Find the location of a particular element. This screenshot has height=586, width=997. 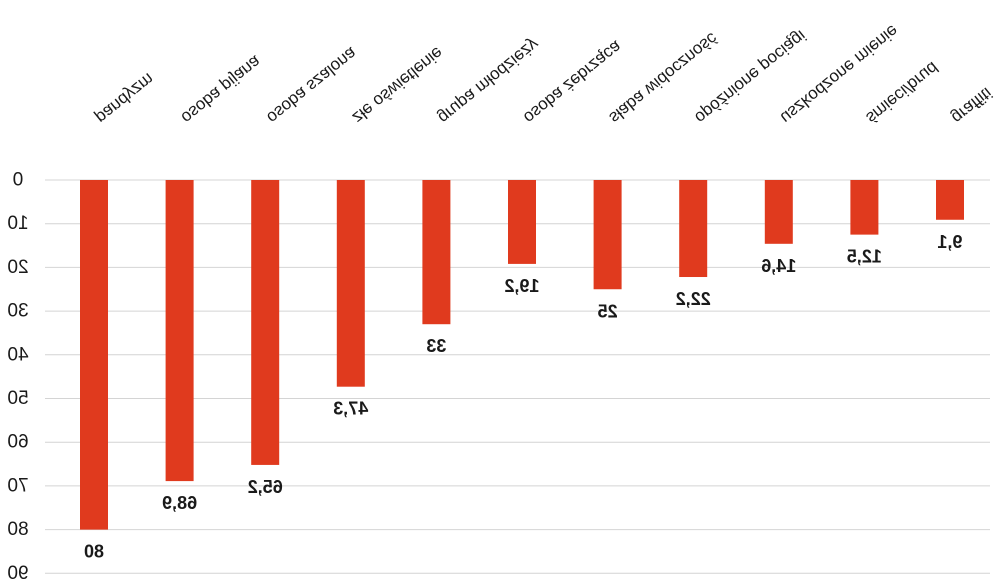

data-label: 80 is located at coordinates (94, 552).